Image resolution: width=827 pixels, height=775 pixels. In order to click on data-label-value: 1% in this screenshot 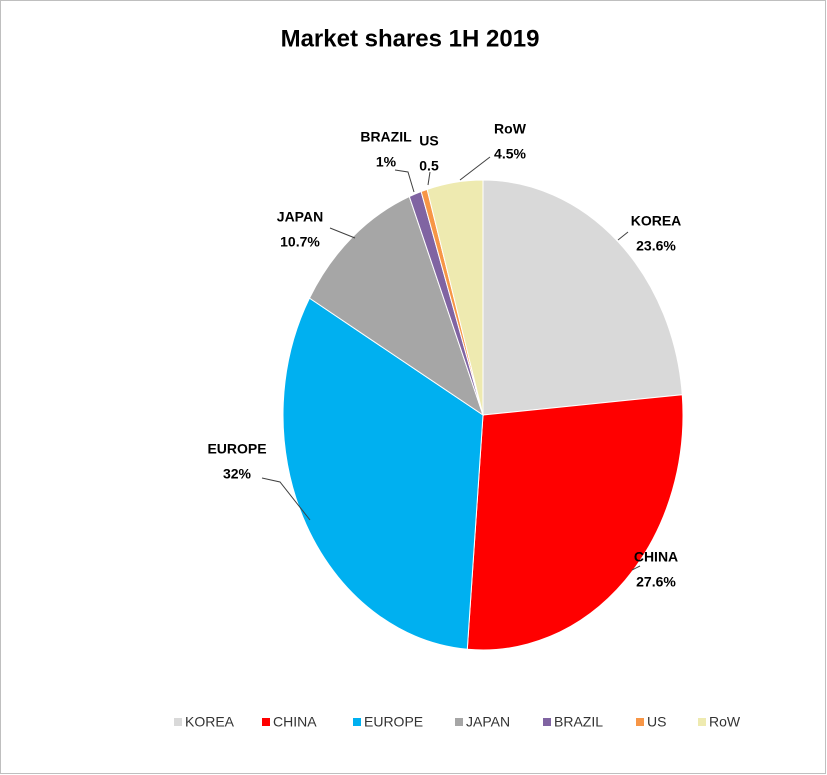, I will do `click(386, 162)`.